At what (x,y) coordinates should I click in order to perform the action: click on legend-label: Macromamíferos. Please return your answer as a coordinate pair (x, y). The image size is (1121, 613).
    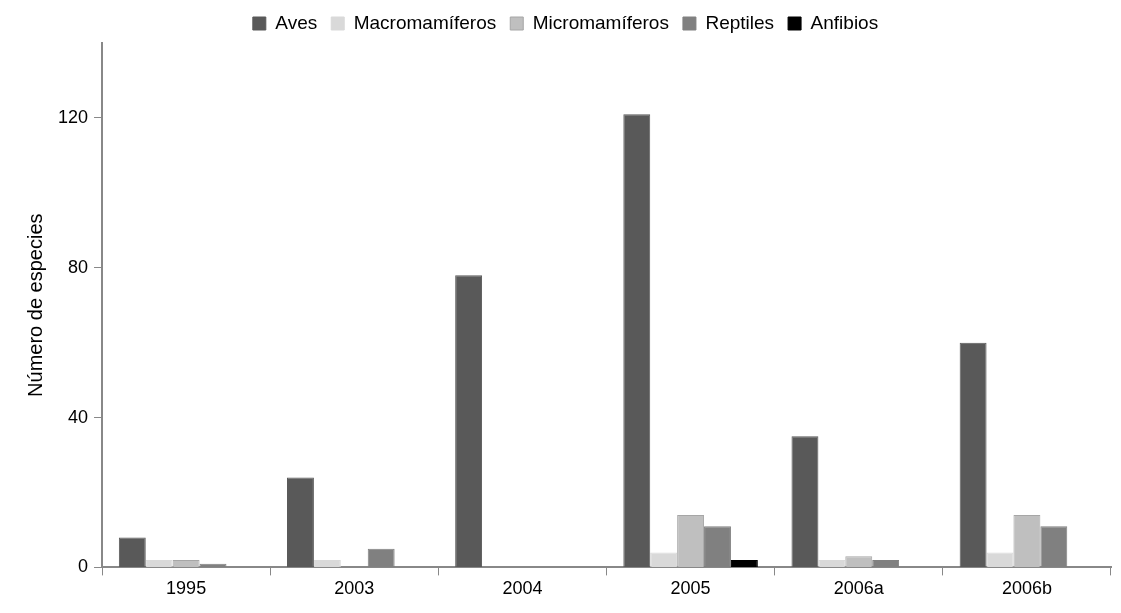
    Looking at the image, I should click on (425, 22).